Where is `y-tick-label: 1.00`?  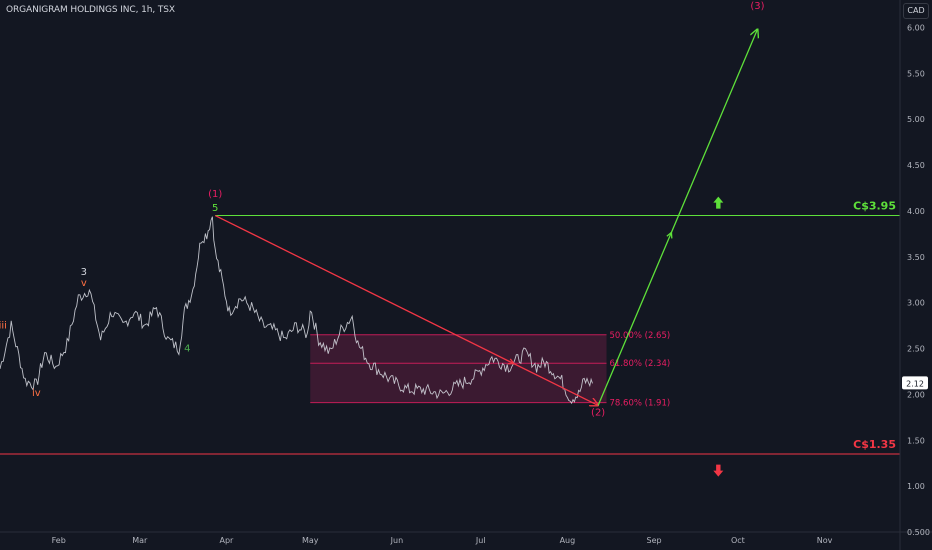
y-tick-label: 1.00 is located at coordinates (916, 486).